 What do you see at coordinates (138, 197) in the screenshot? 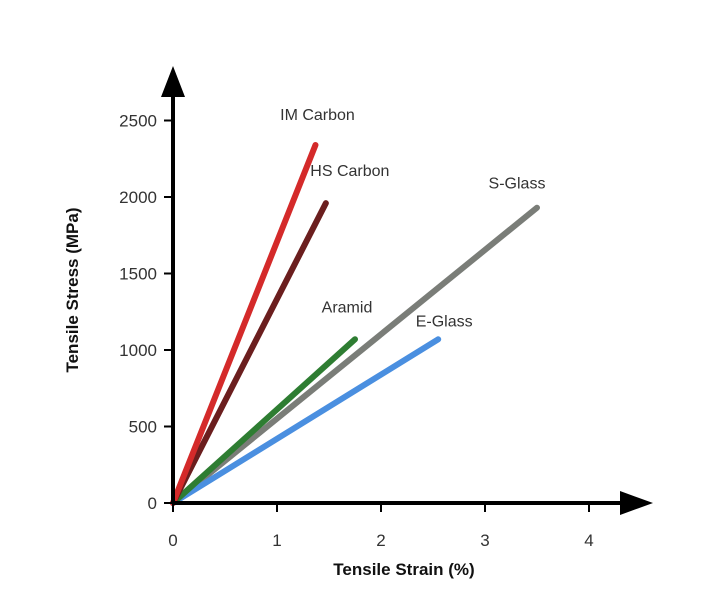
I see `y-tick-label: 2000` at bounding box center [138, 197].